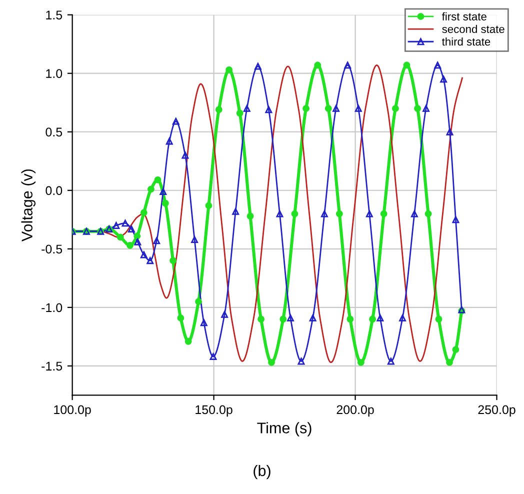 This screenshot has width=524, height=494. What do you see at coordinates (54, 15) in the screenshot?
I see `y-tick-label: 1.5` at bounding box center [54, 15].